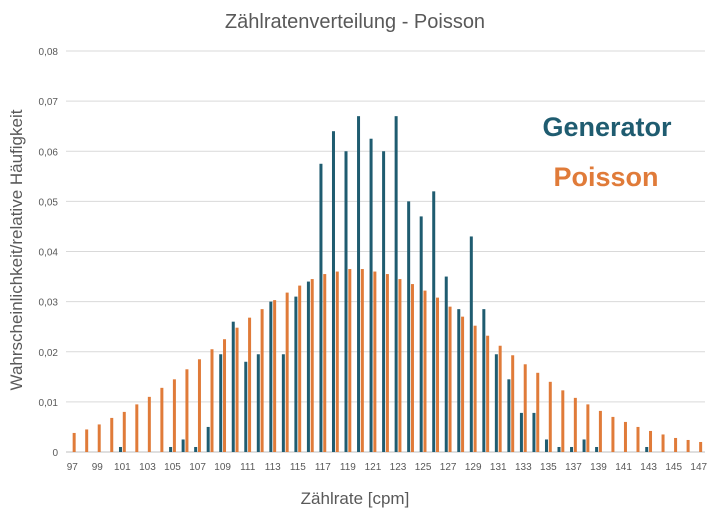 The height and width of the screenshot is (517, 710). I want to click on y-tick-labels: 0 0,01 0,02 0,03 0,04 0,05 0,06 0,07 0,08, so click(49, 253).